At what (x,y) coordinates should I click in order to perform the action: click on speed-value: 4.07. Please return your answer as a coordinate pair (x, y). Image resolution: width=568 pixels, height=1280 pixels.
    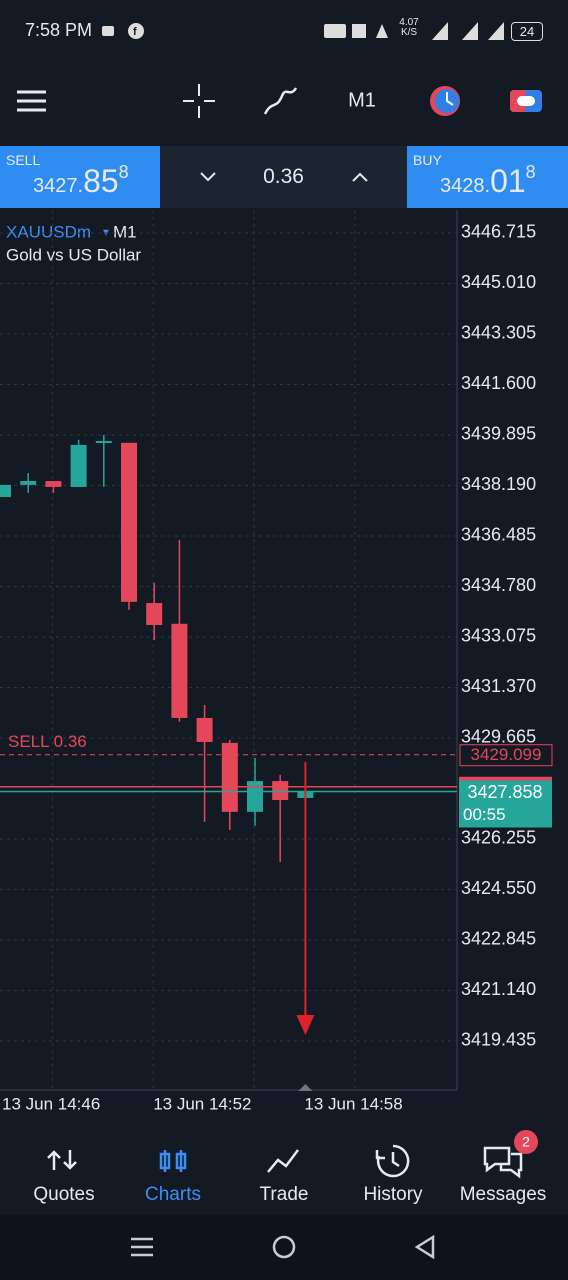
    Looking at the image, I should click on (409, 22).